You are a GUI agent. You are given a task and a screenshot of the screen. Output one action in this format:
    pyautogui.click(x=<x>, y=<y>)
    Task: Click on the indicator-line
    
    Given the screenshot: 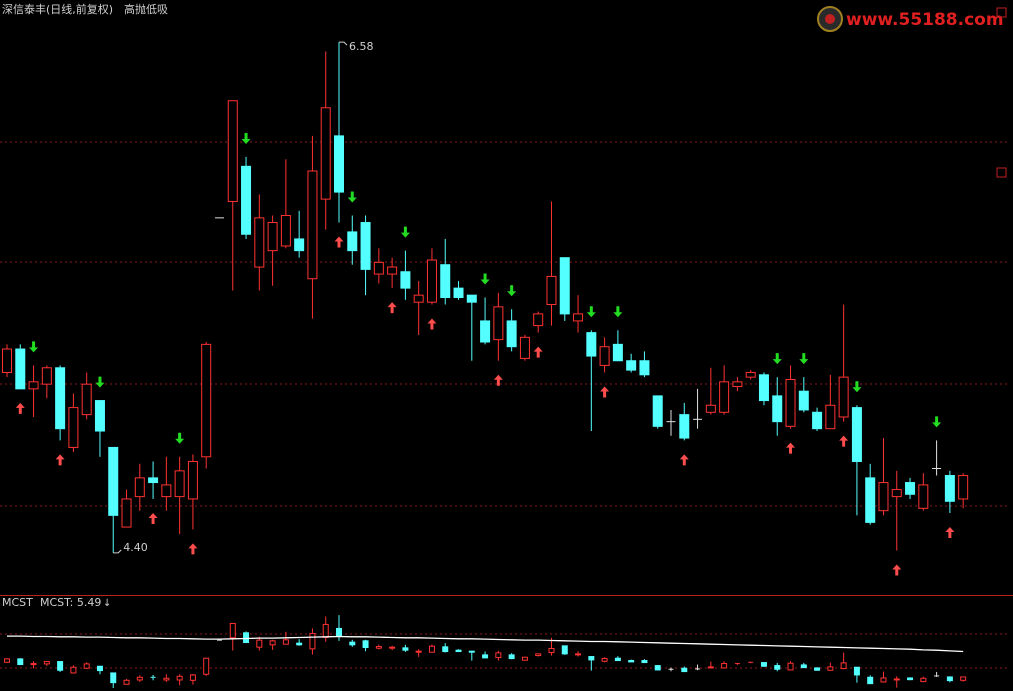 What is the action you would take?
    pyautogui.click(x=485, y=644)
    